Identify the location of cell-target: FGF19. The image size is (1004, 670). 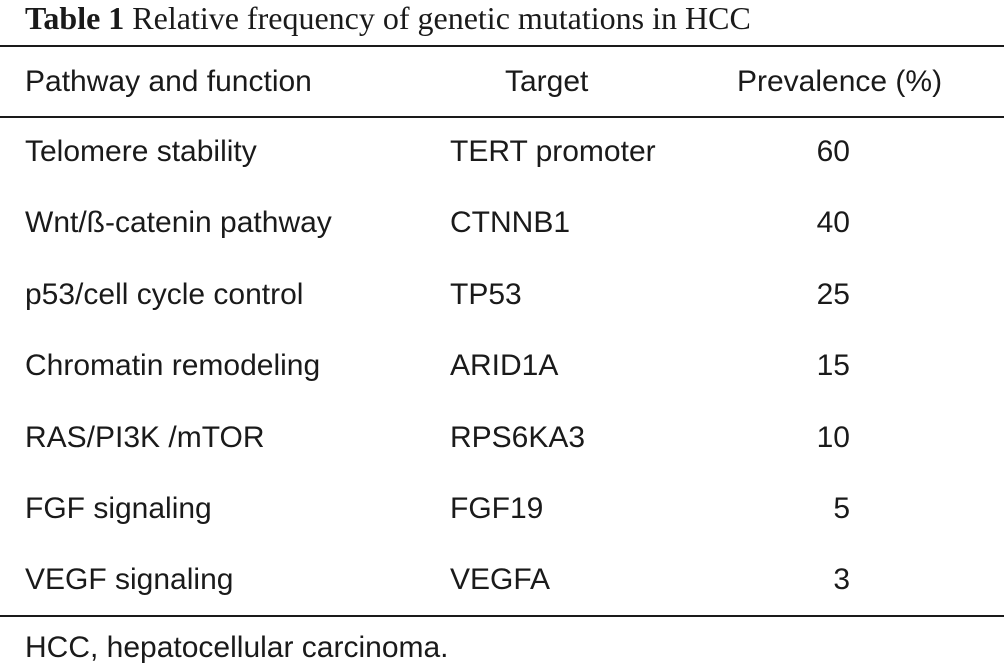
(497, 508).